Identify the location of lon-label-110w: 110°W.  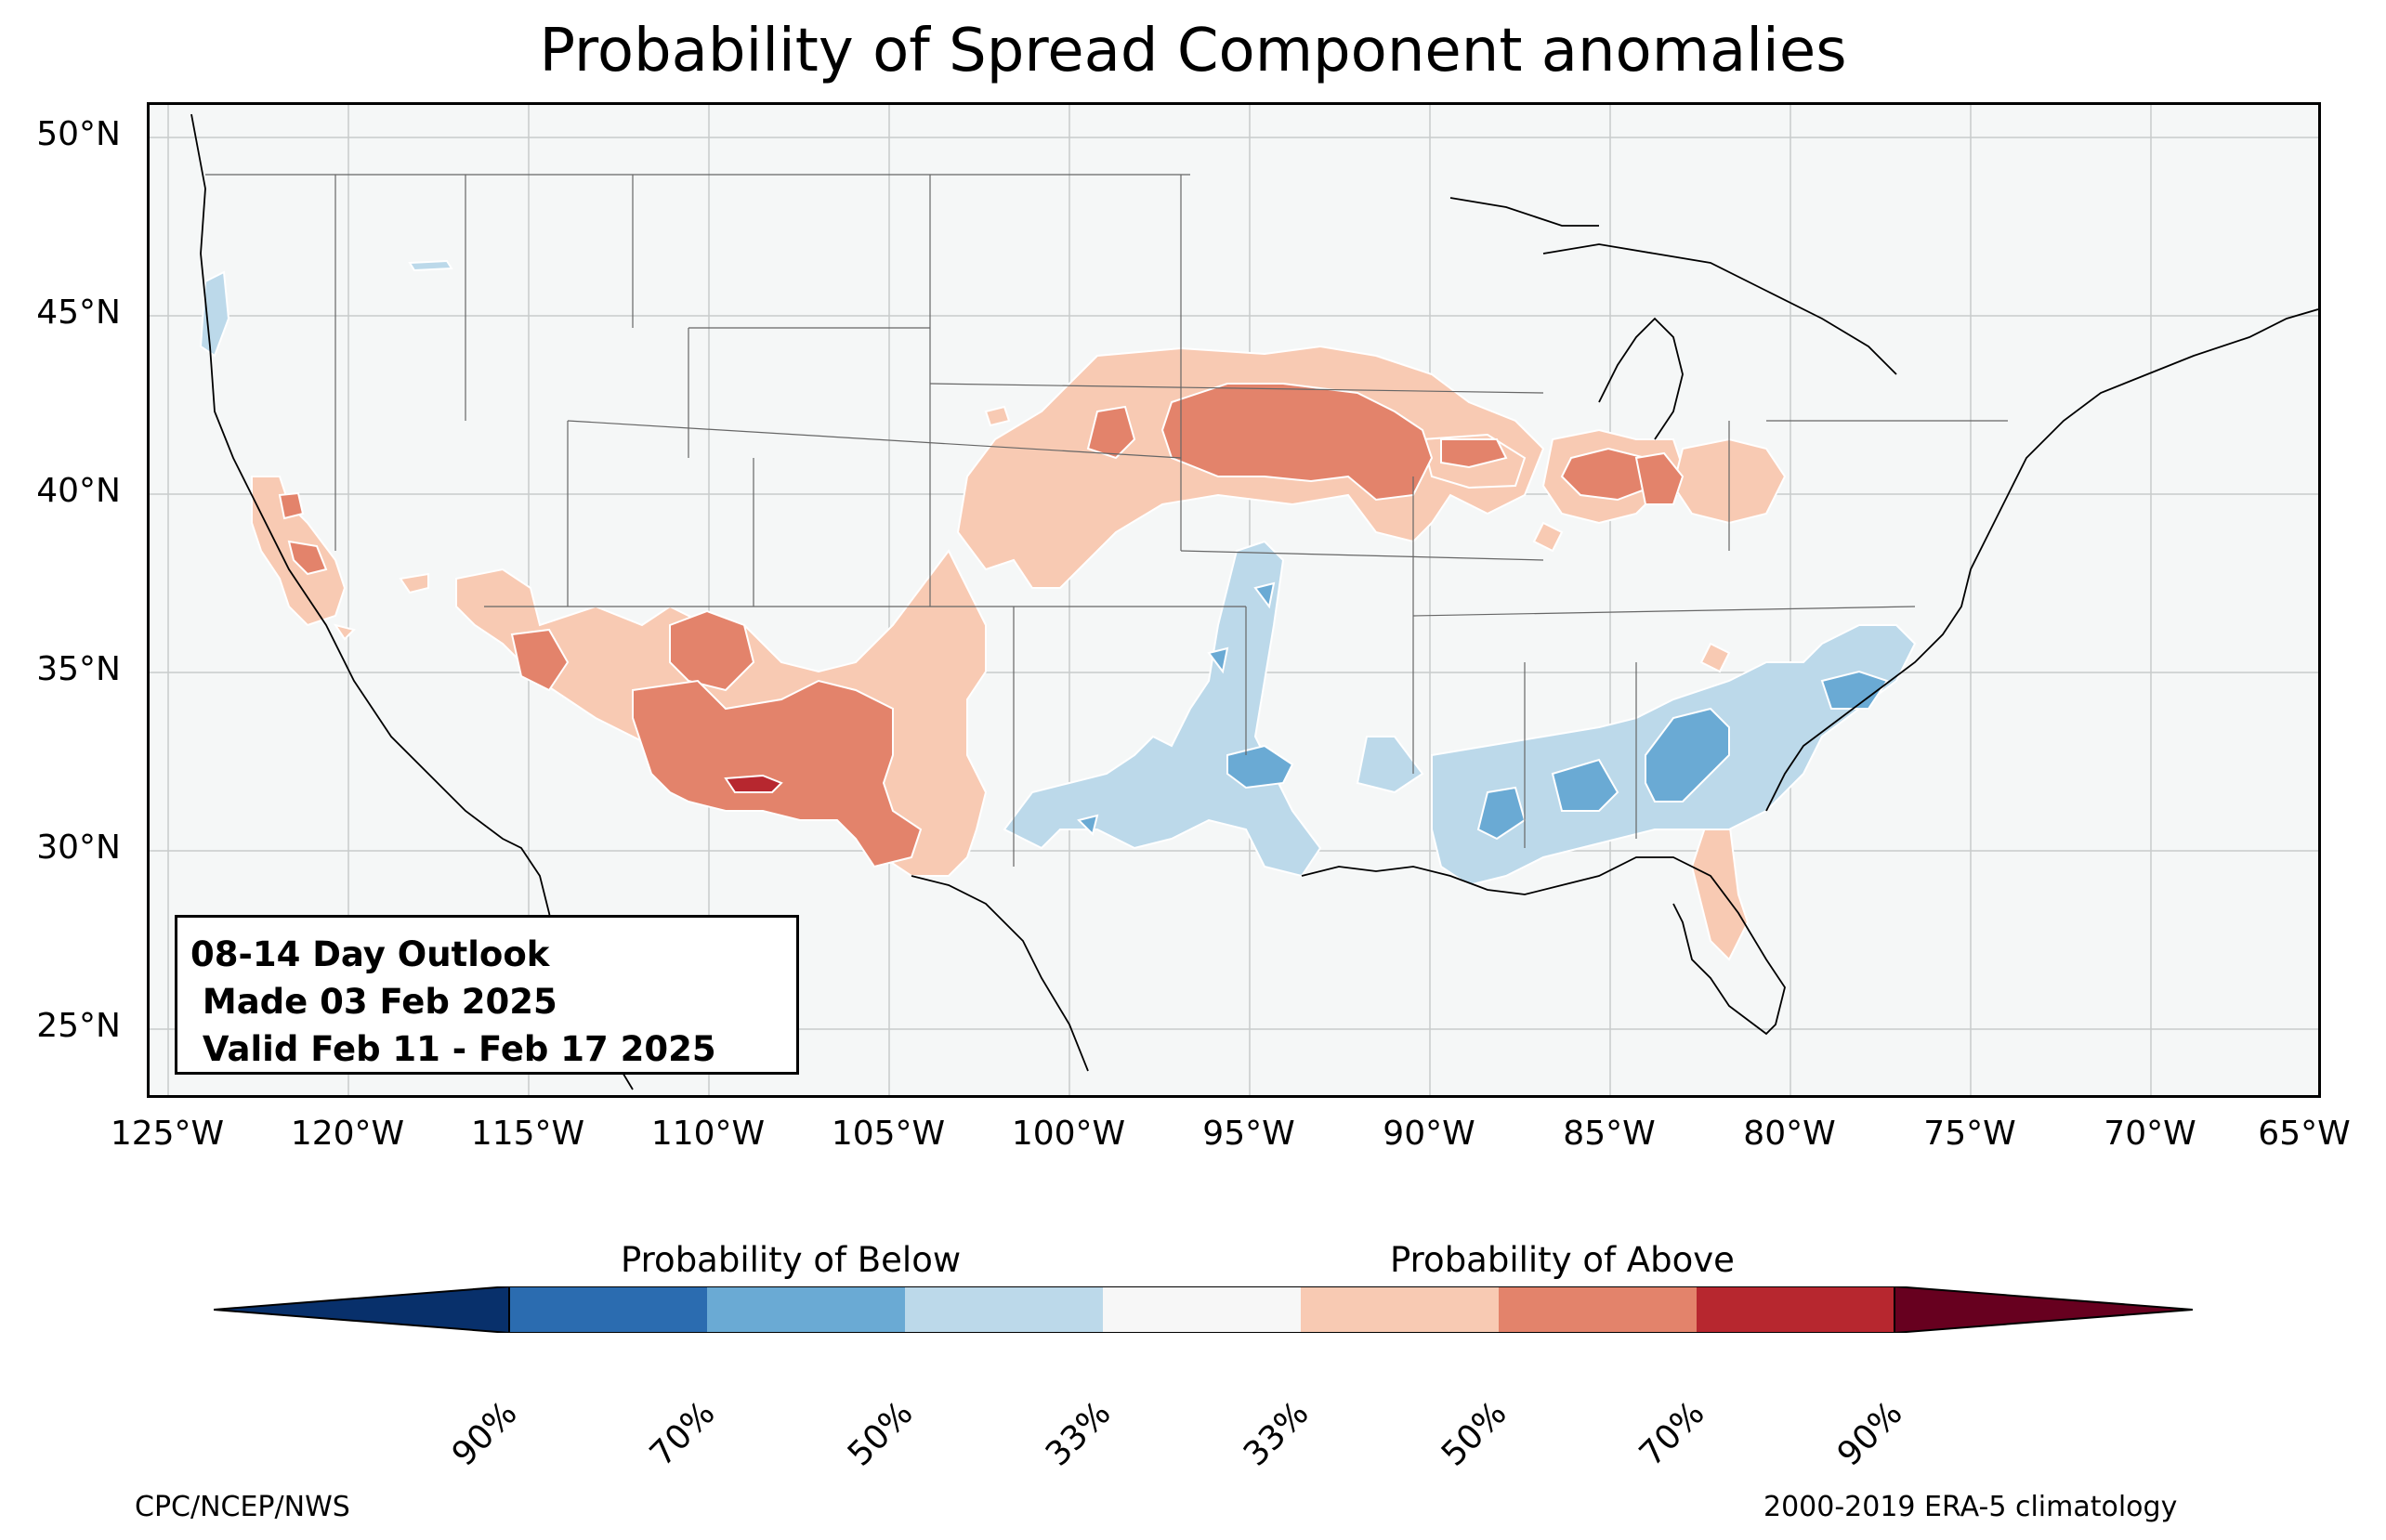
(708, 1134).